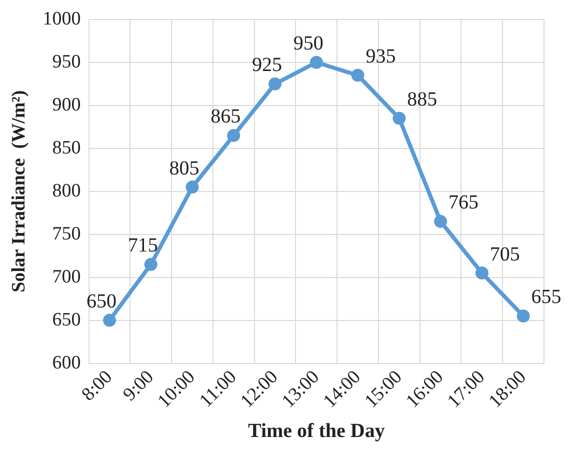  Describe the element at coordinates (505, 254) in the screenshot. I see `data-label: 705` at that location.